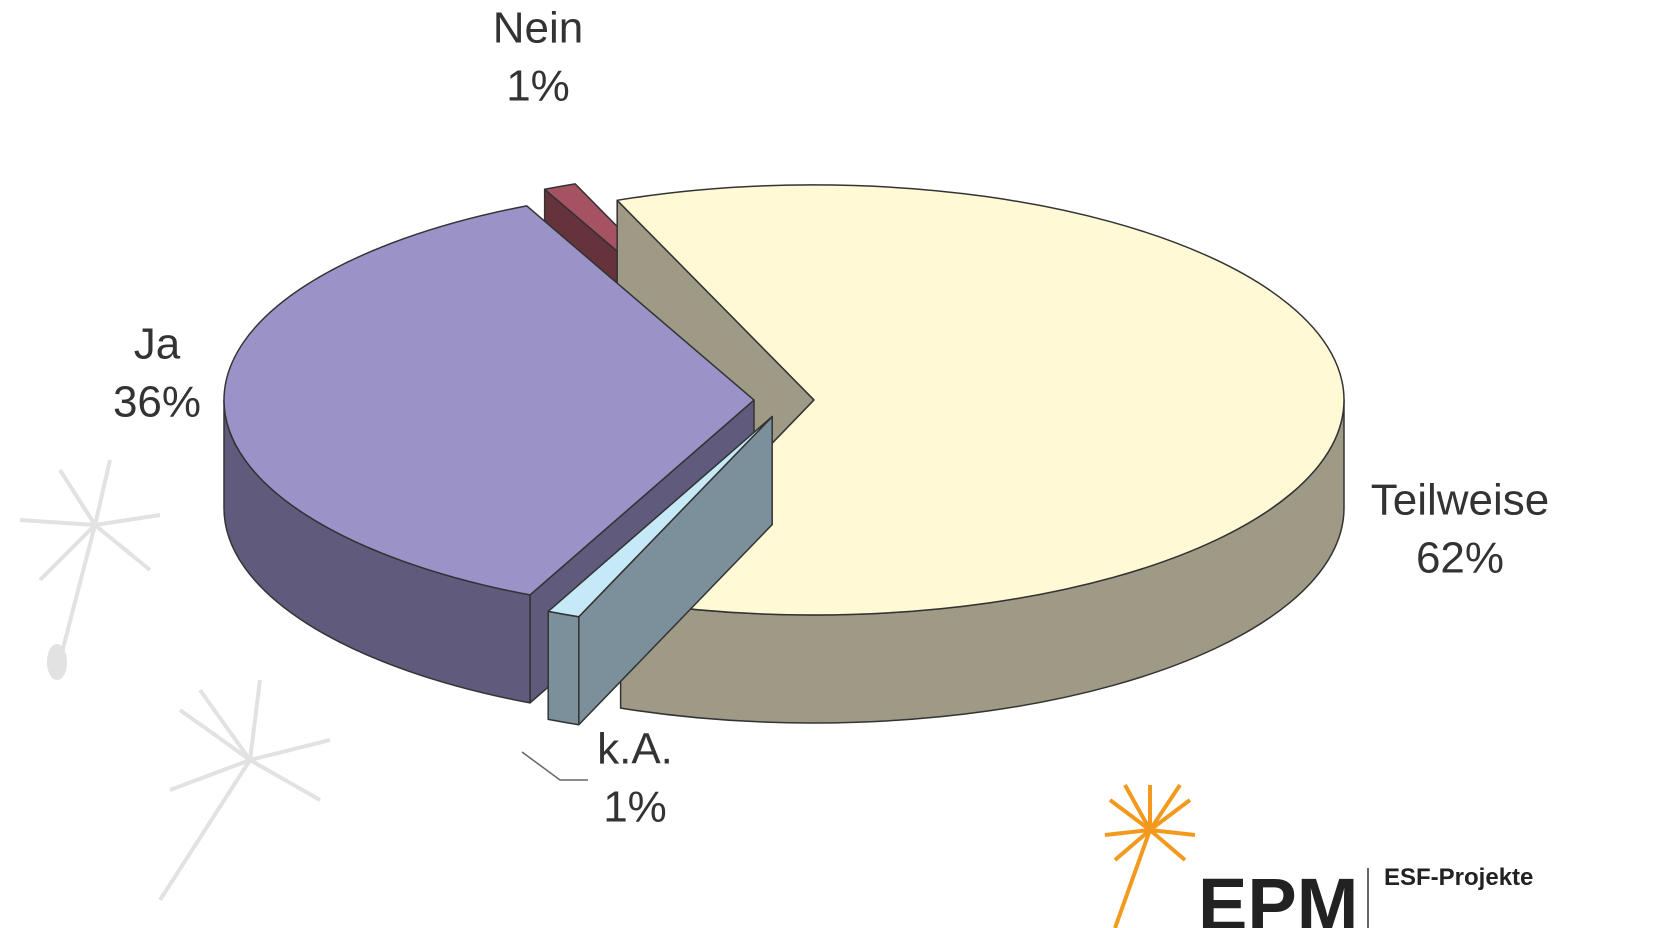 The height and width of the screenshot is (928, 1657). What do you see at coordinates (563, 668) in the screenshot?
I see `slice-side` at bounding box center [563, 668].